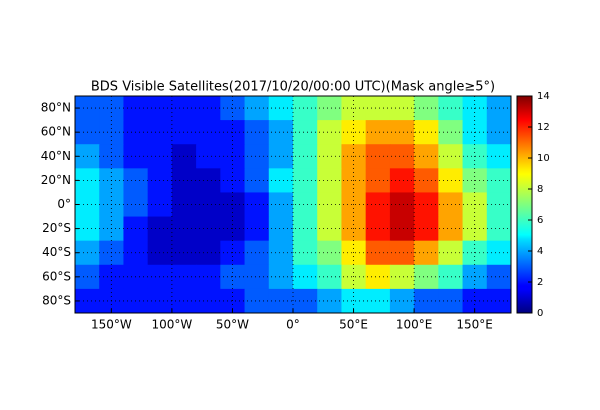 This screenshot has height=410, width=600. I want to click on colorbar-tick-label: 12, so click(543, 127).